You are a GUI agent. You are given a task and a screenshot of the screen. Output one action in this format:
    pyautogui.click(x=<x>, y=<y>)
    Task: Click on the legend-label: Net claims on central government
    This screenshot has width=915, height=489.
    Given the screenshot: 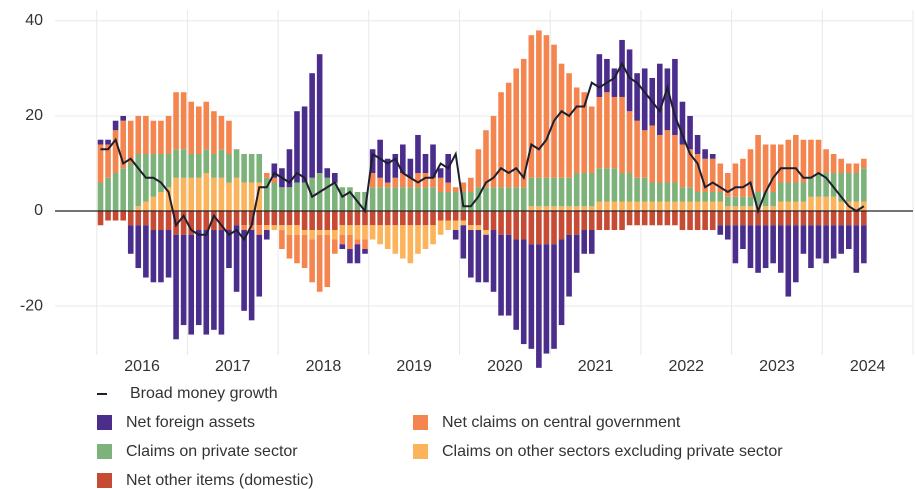 What is the action you would take?
    pyautogui.click(x=561, y=422)
    